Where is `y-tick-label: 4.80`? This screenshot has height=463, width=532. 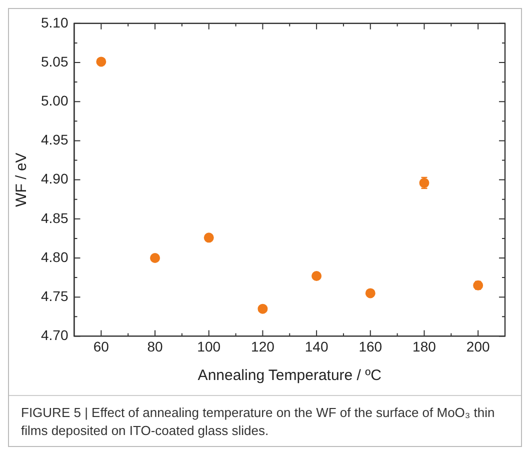
y-tick-label: 4.80 is located at coordinates (54, 256).